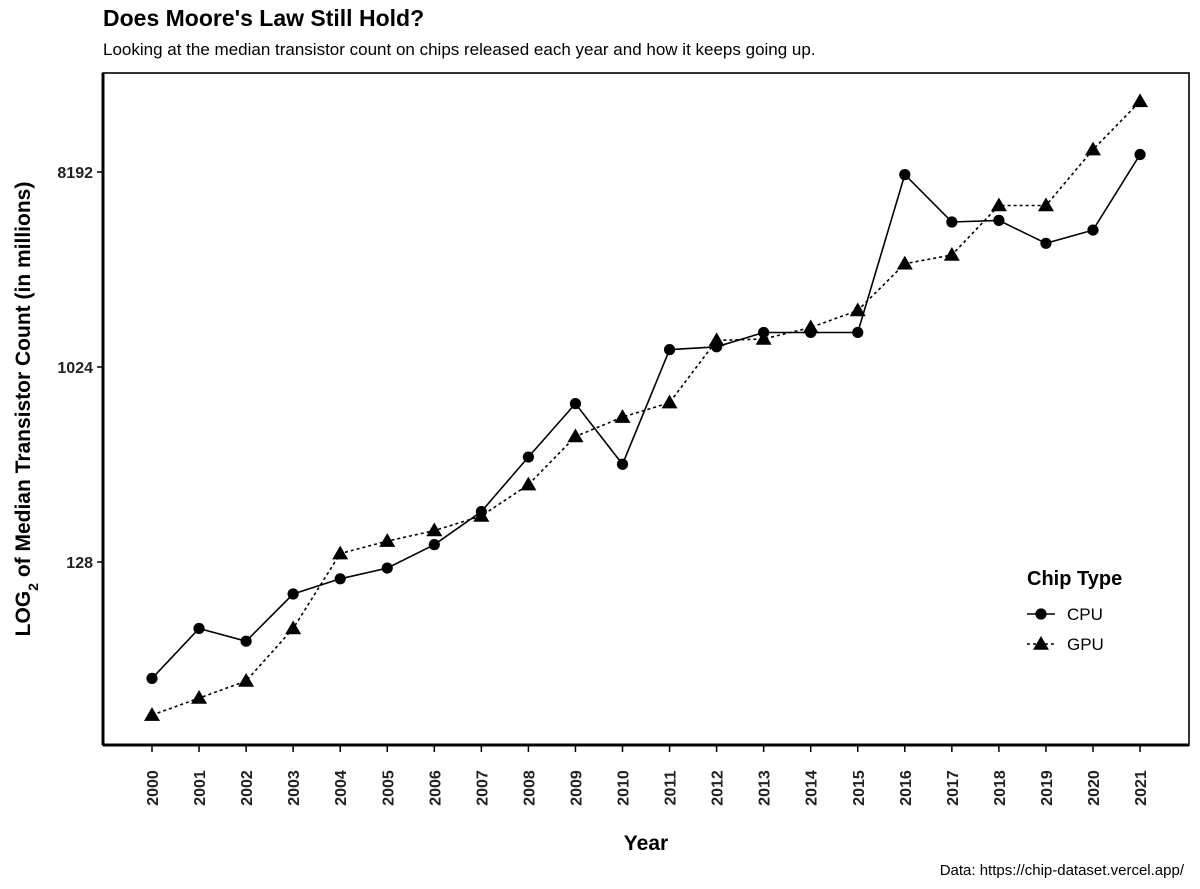 The height and width of the screenshot is (889, 1200). Describe the element at coordinates (1047, 788) in the screenshot. I see `x-tick-label: 2019` at that location.